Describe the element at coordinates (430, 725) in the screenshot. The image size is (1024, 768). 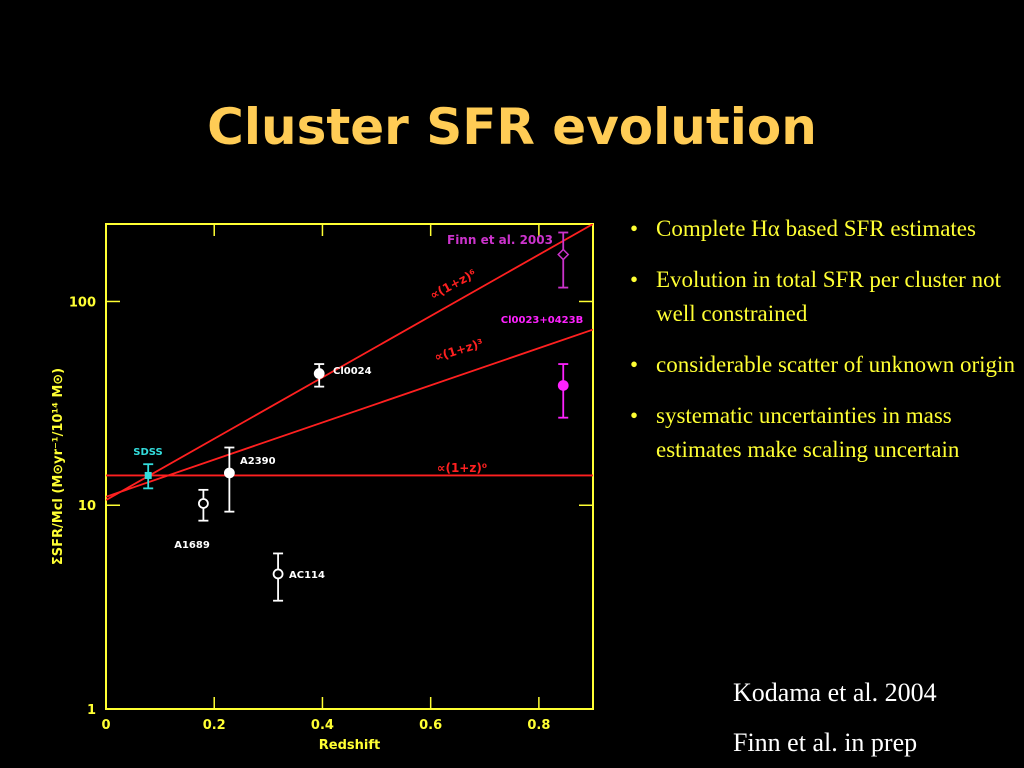
I see `x-tick-label: 0.6` at that location.